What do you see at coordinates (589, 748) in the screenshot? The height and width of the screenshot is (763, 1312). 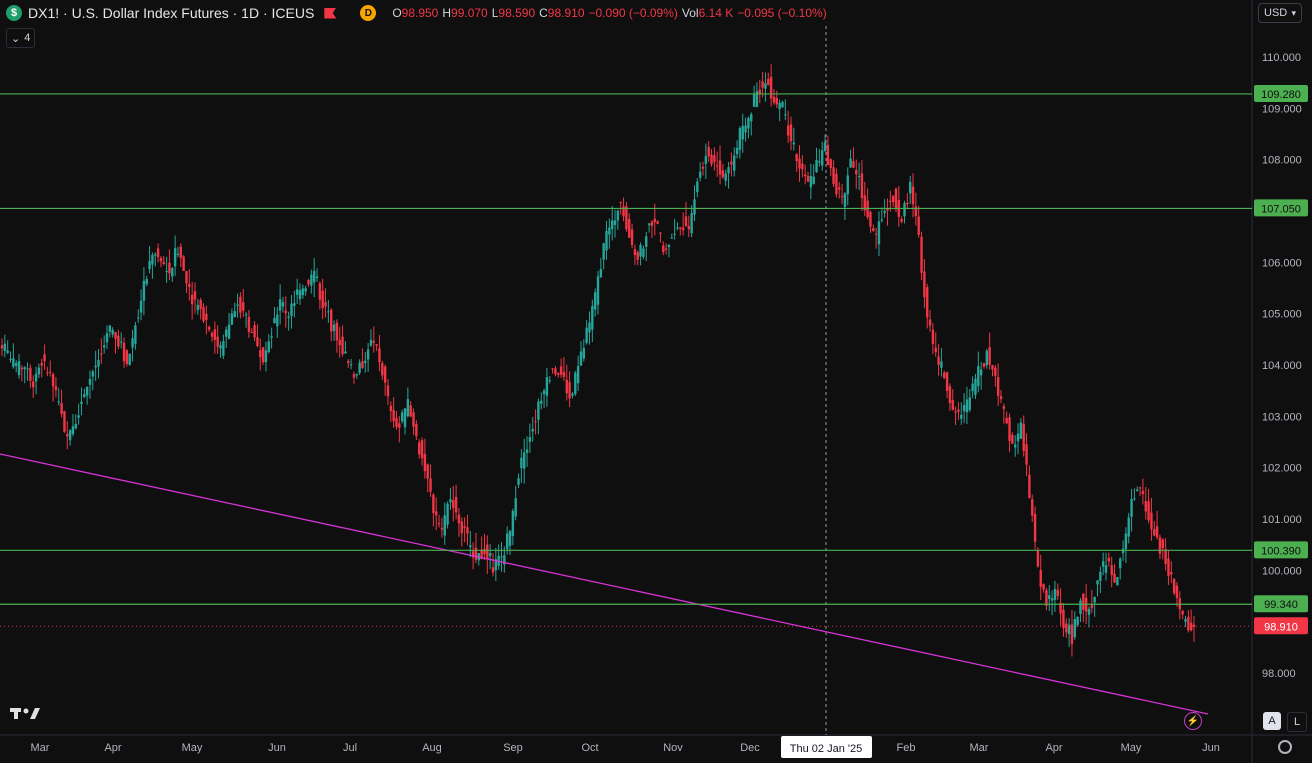 I see `x-tick-label: Oct` at bounding box center [589, 748].